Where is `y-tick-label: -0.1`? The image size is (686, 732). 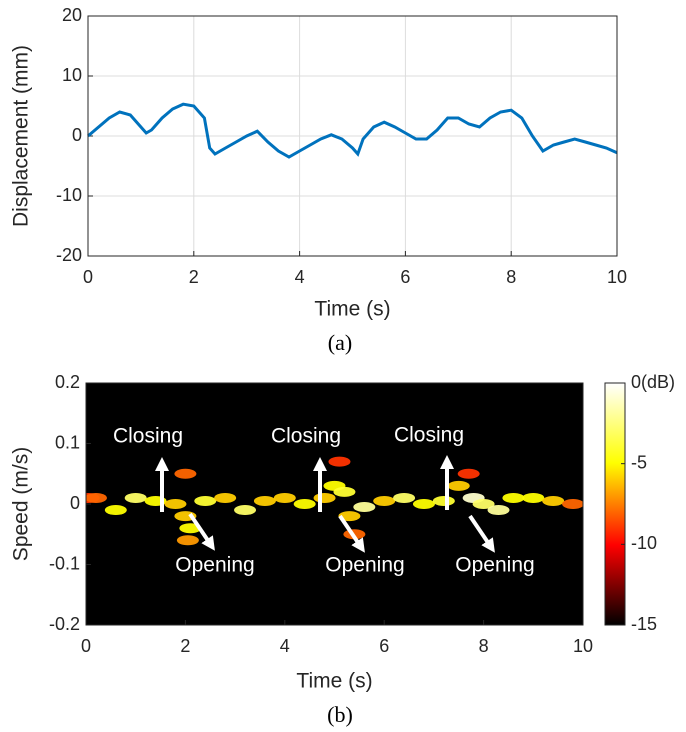 y-tick-label: -0.1 is located at coordinates (64, 563).